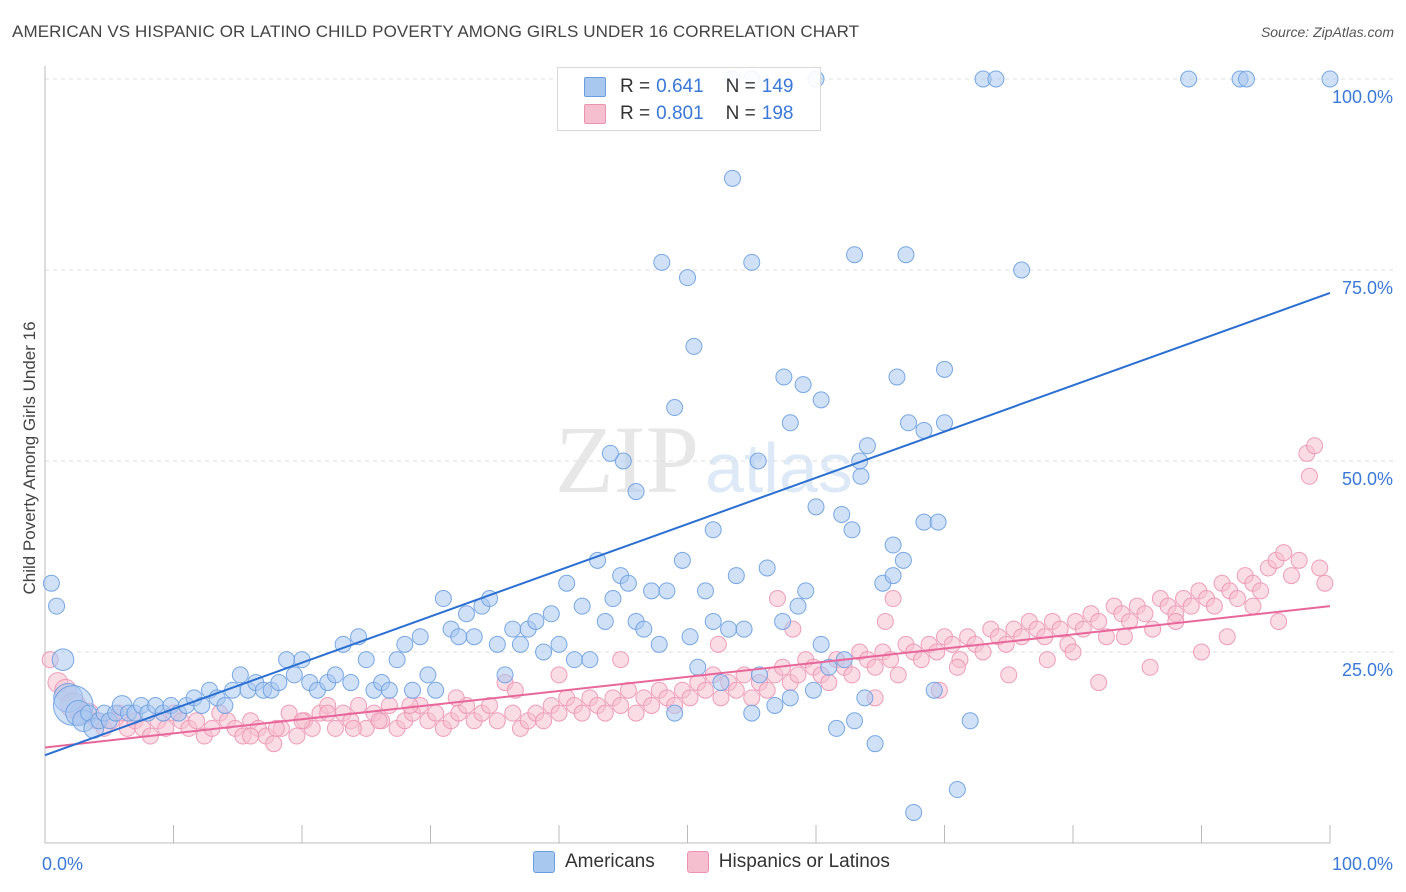 The width and height of the screenshot is (1406, 892). Describe the element at coordinates (697, 862) in the screenshot. I see `legend-swatch-pink` at that location.